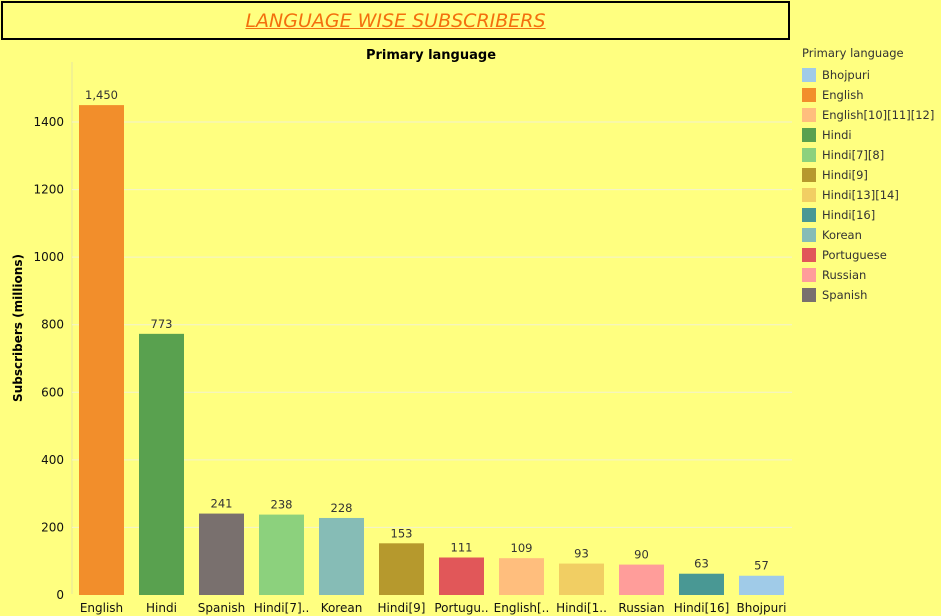 Image resolution: width=941 pixels, height=616 pixels. Describe the element at coordinates (853, 155) in the screenshot. I see `legend-label: Hindi[7][8]` at that location.